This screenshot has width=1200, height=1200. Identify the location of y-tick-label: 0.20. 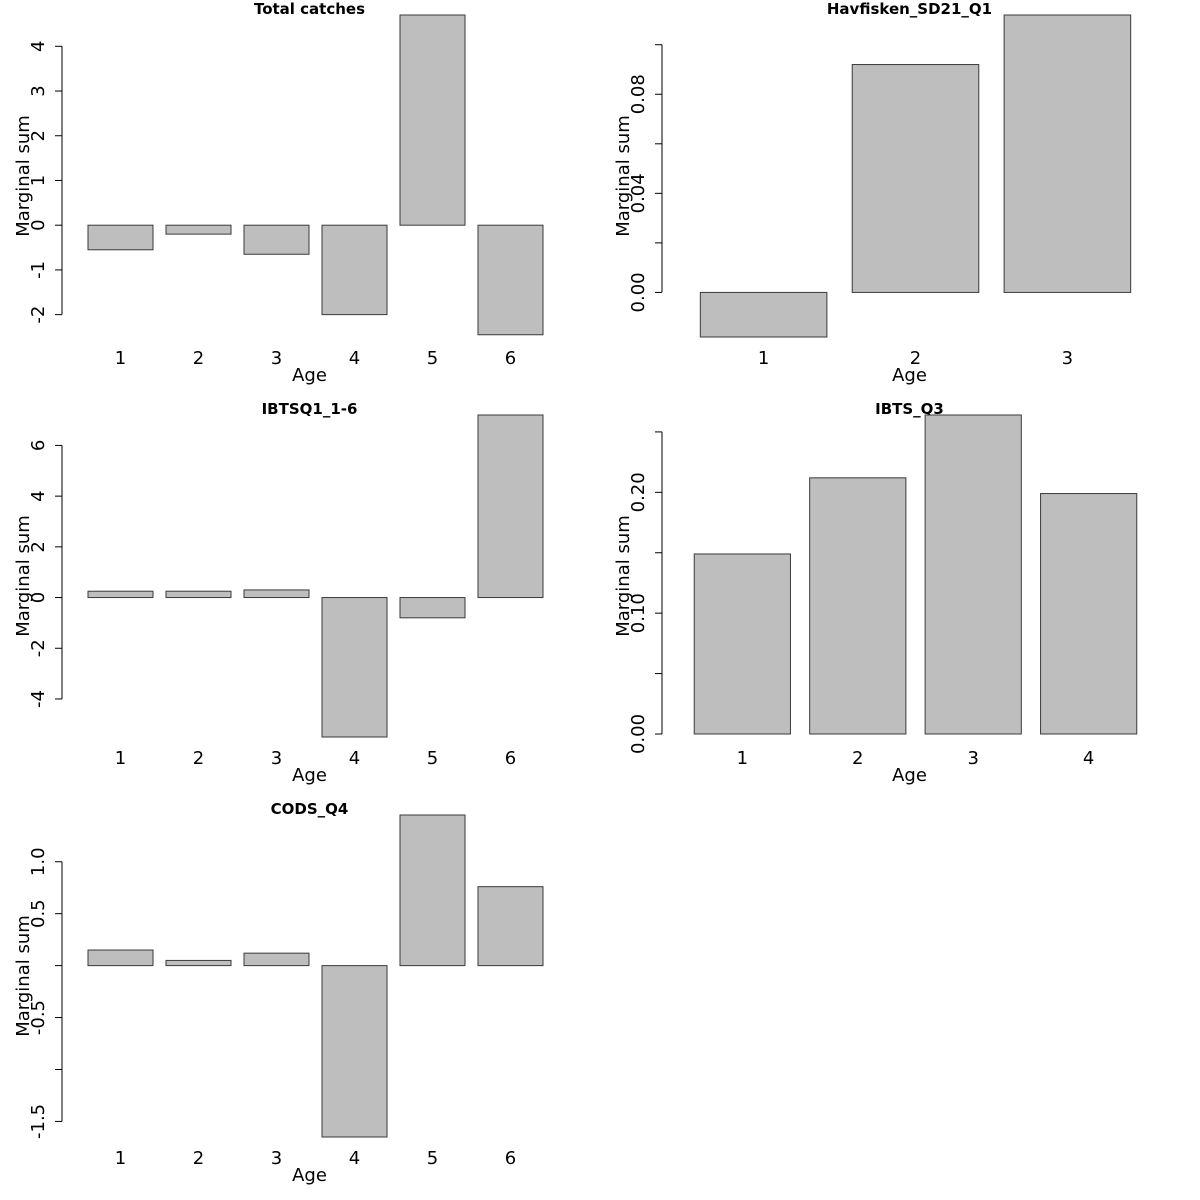
(638, 492).